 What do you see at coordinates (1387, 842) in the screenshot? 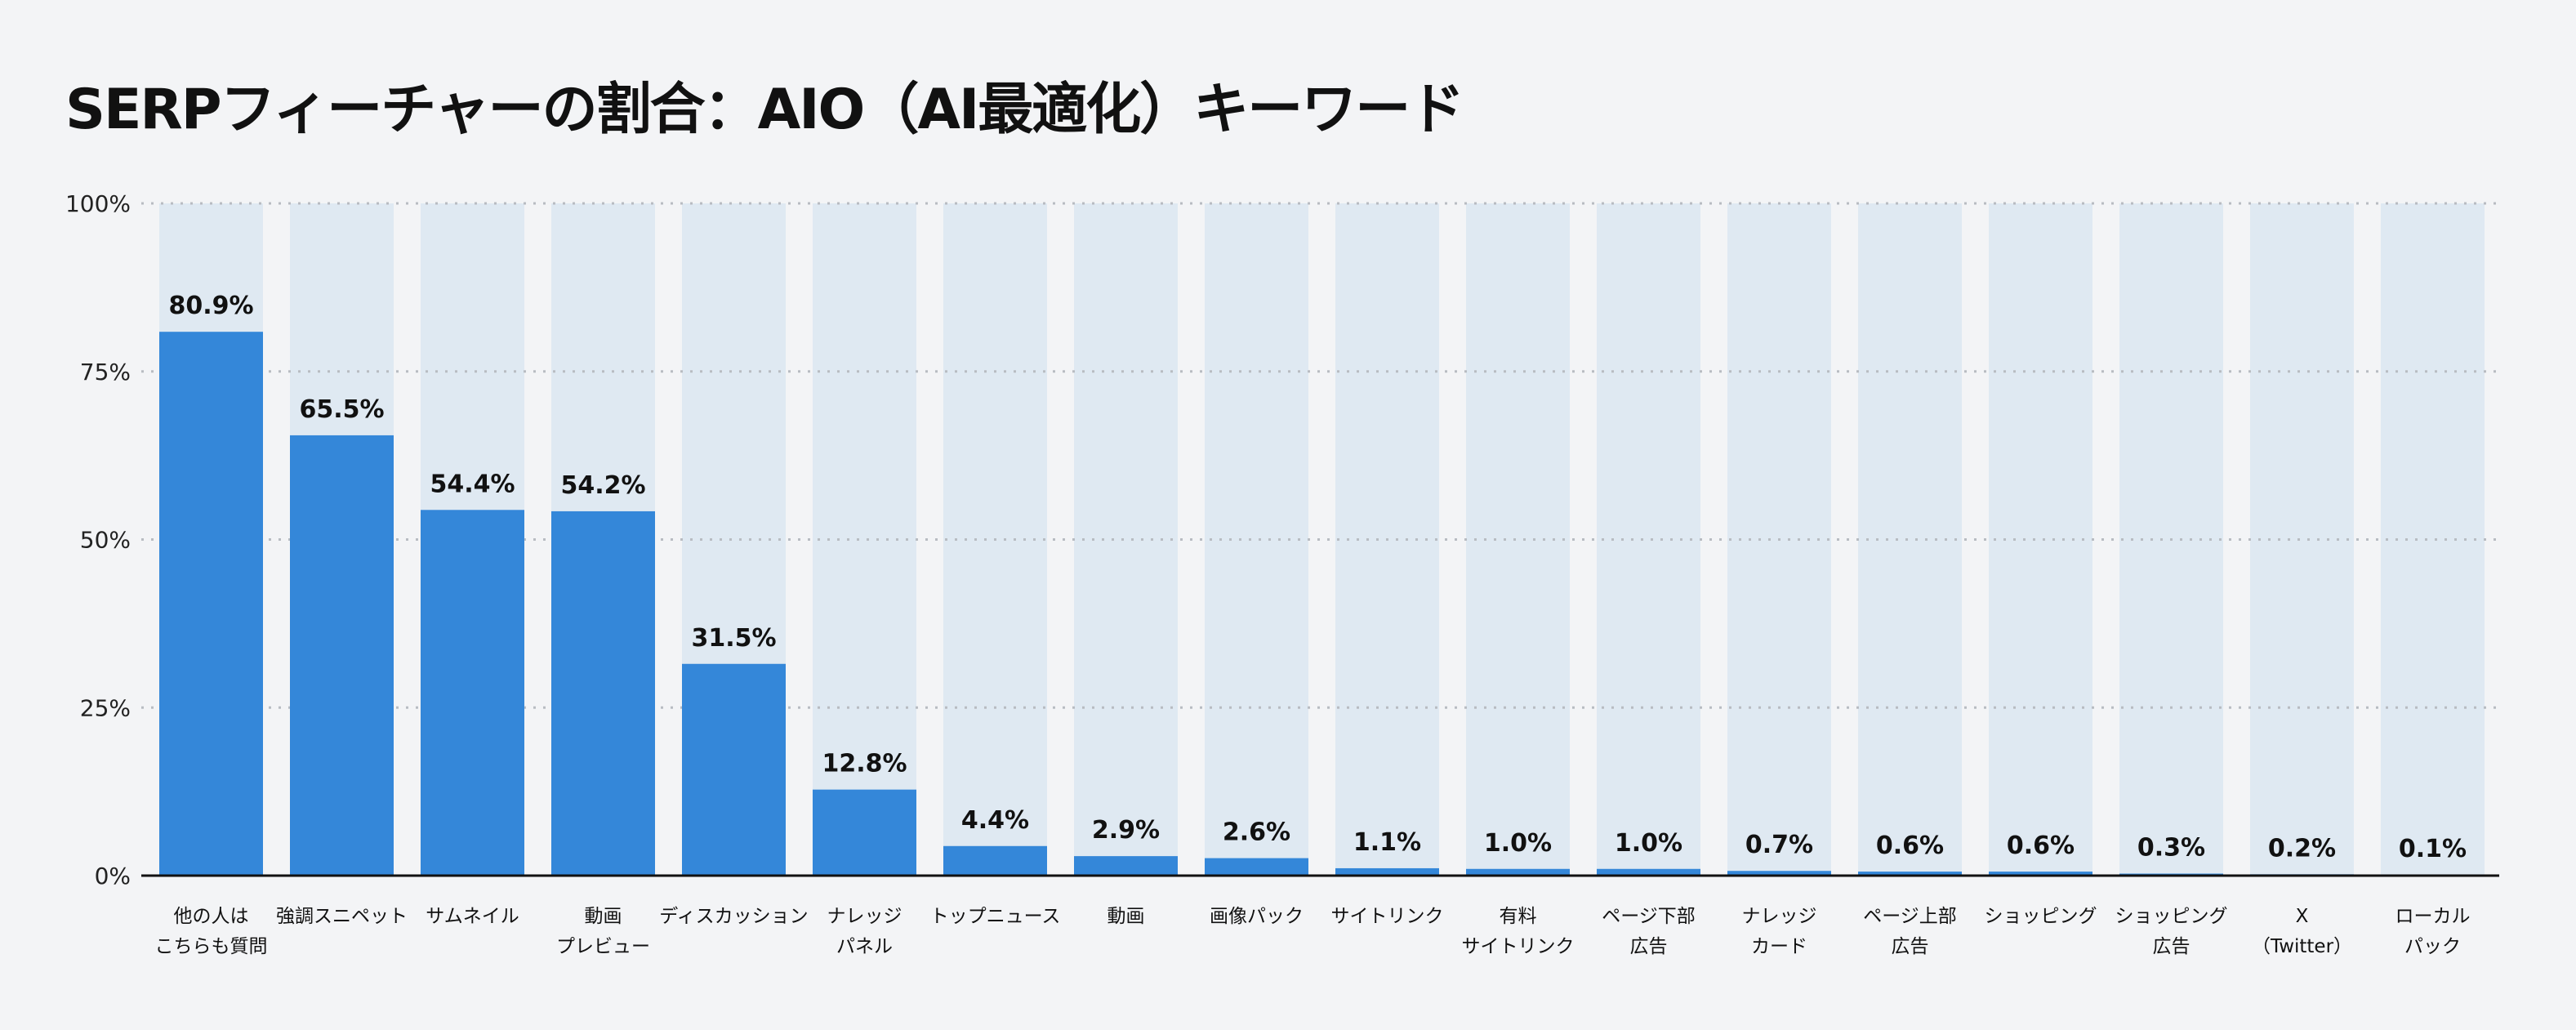
I see `data-label: 1.1%` at bounding box center [1387, 842].